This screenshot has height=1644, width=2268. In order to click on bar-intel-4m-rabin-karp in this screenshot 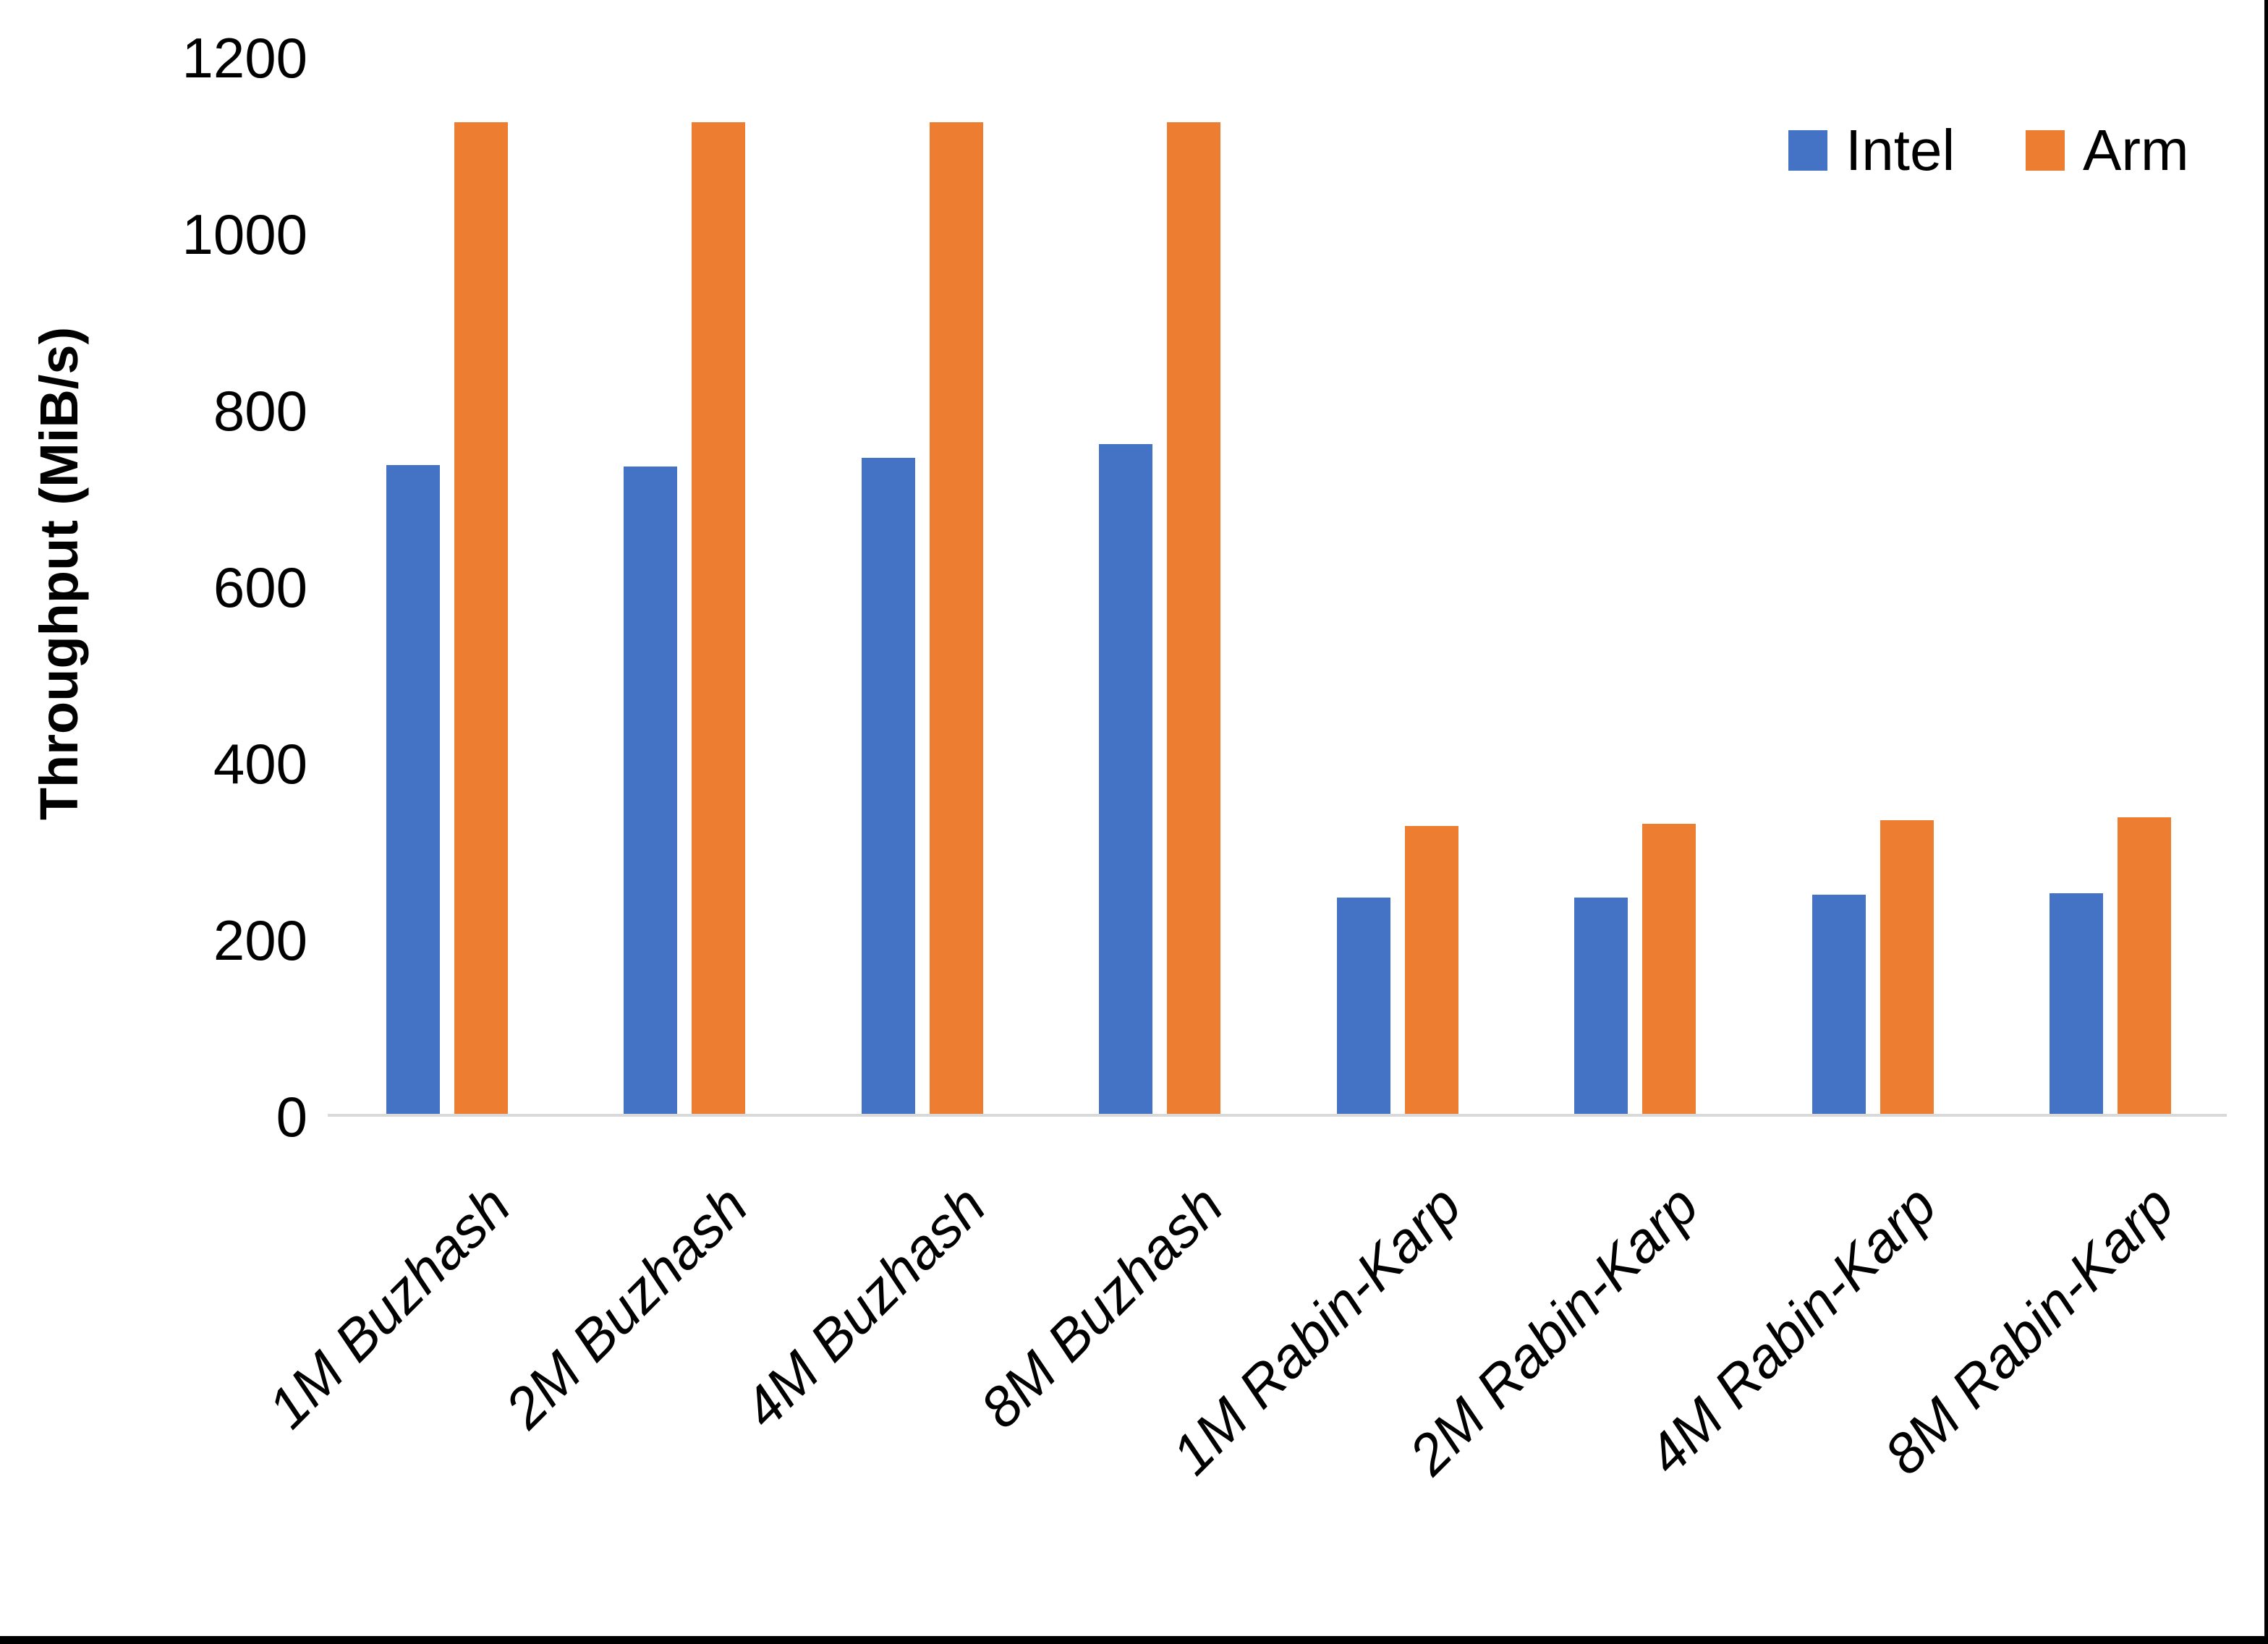, I will do `click(1839, 1004)`.